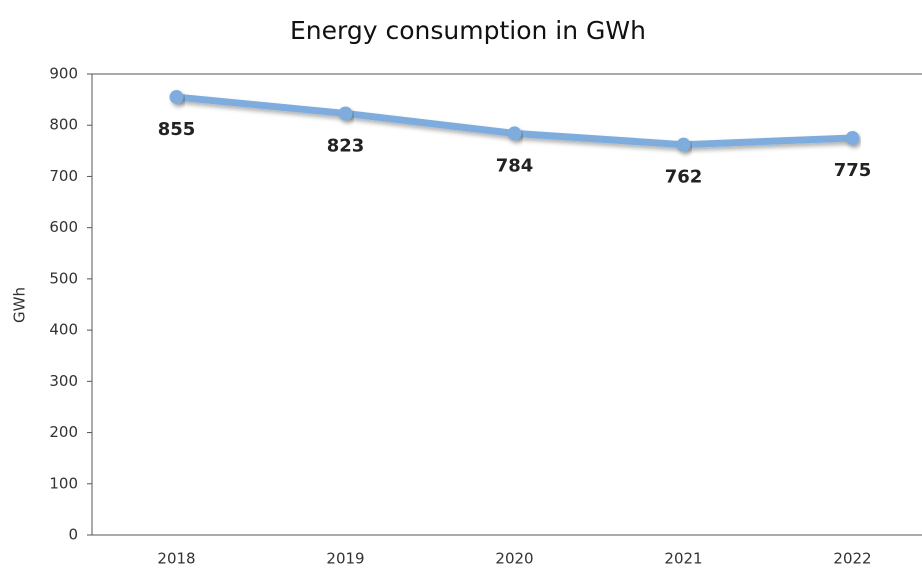  I want to click on y-axis-title: GWh, so click(20, 305).